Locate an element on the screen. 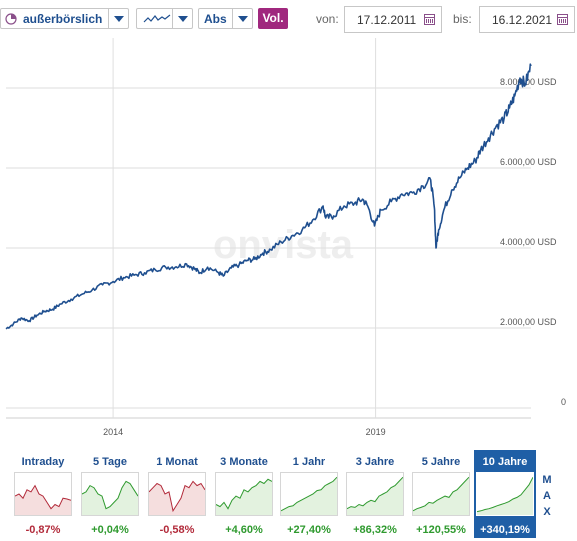 The width and height of the screenshot is (577, 541). period-tile: 5 Tage +0,04% is located at coordinates (110, 494).